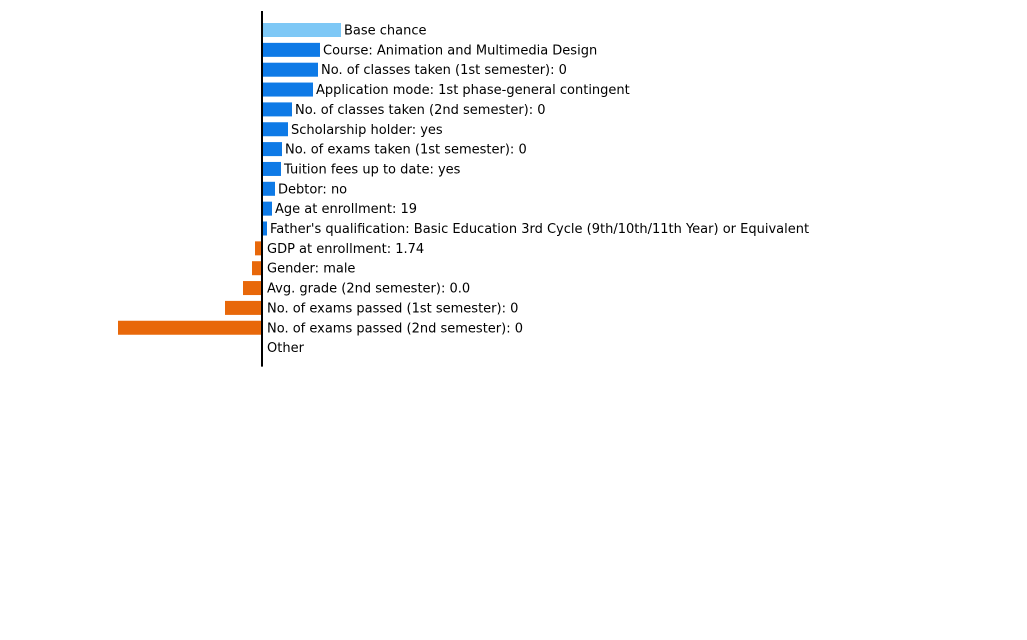 The image size is (1027, 640). What do you see at coordinates (286, 348) in the screenshot?
I see `bar-label-other: Other` at bounding box center [286, 348].